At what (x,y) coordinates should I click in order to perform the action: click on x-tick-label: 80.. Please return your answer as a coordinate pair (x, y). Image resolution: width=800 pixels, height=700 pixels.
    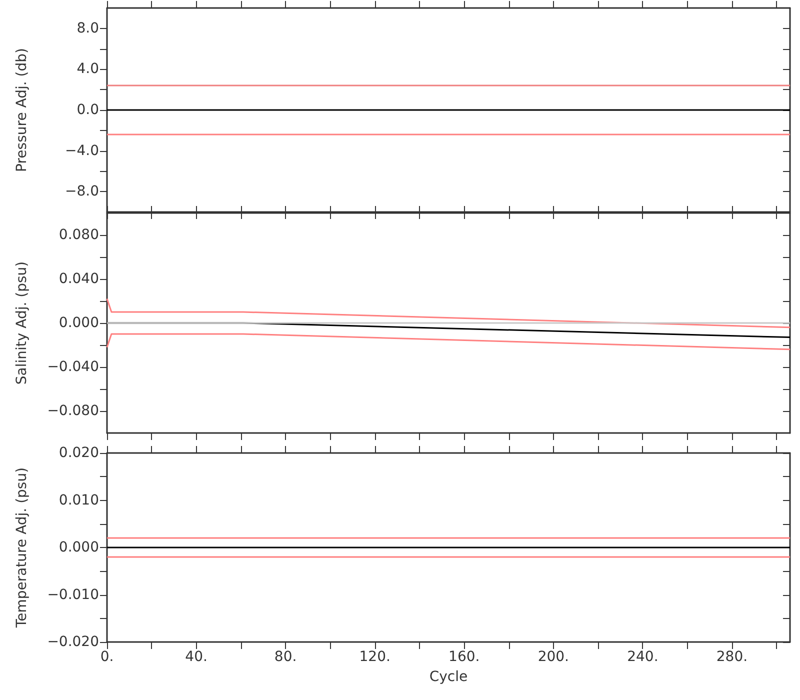
    Looking at the image, I should click on (285, 657).